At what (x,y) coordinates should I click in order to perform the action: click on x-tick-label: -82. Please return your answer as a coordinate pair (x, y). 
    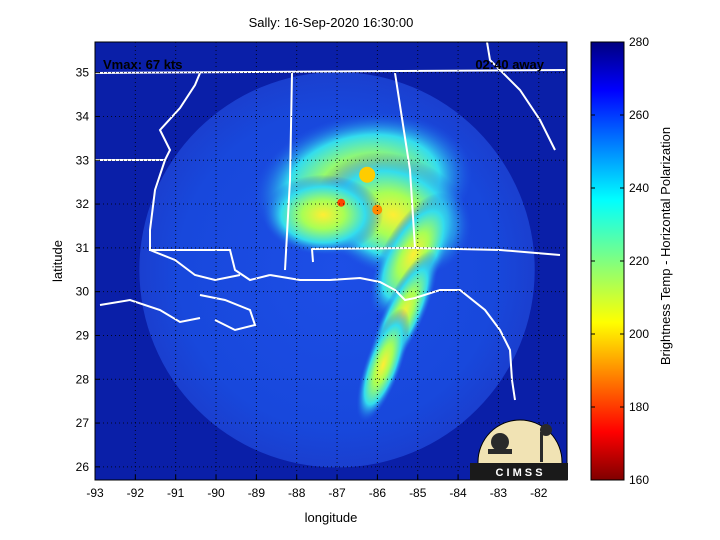
    Looking at the image, I should click on (539, 493).